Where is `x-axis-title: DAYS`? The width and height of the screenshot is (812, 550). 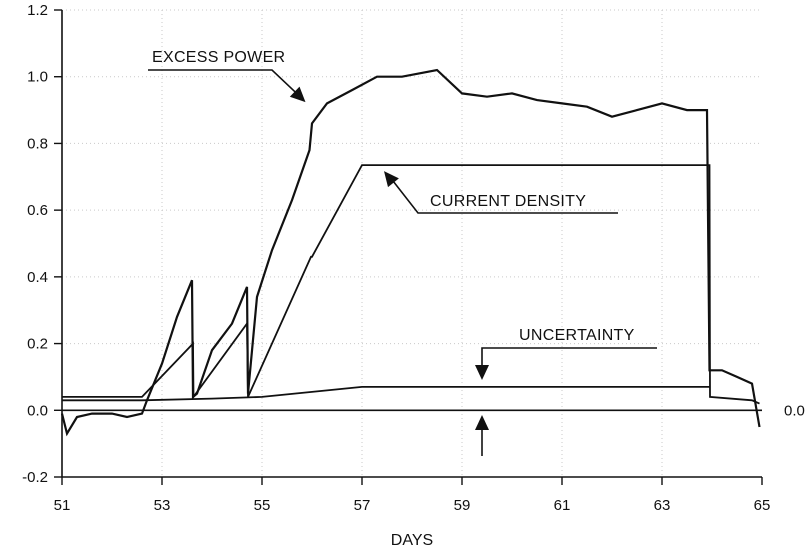 x-axis-title: DAYS is located at coordinates (412, 540).